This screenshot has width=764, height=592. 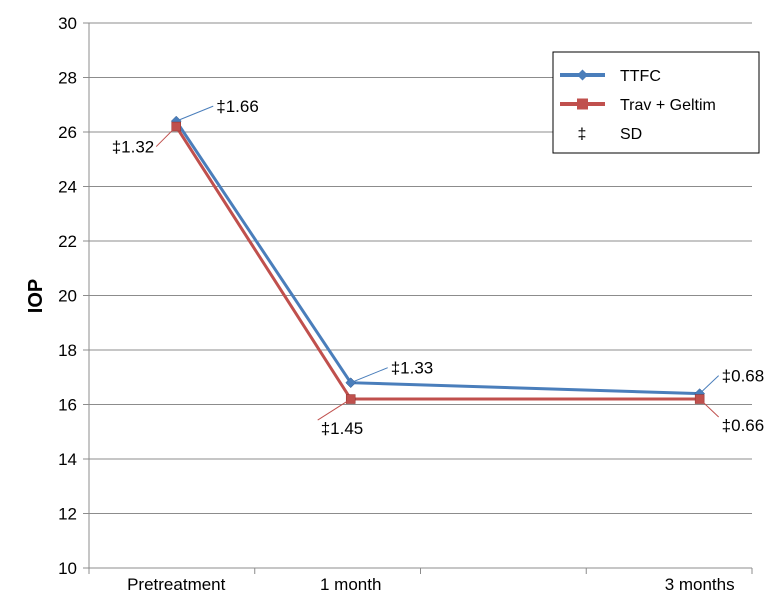 I want to click on double-dagger-icon: ‡, so click(x=582, y=134).